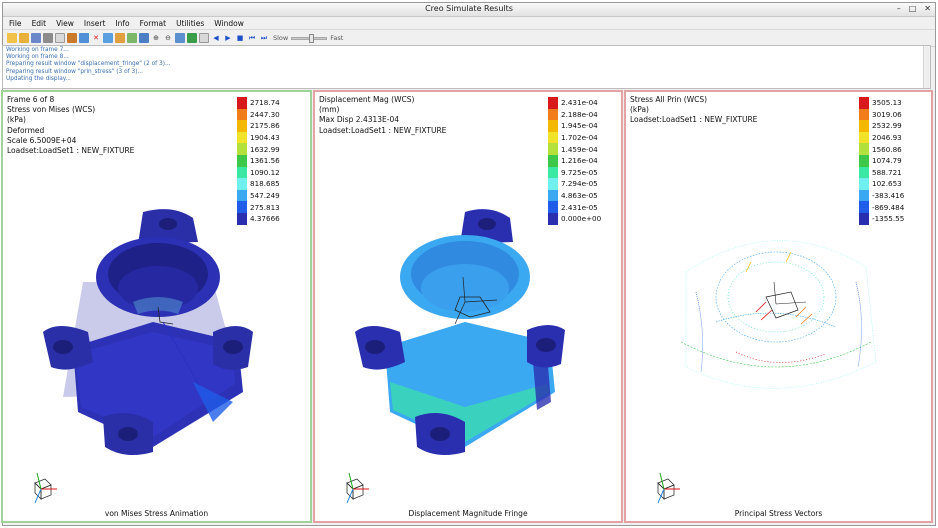  Describe the element at coordinates (51, 110) in the screenshot. I see `quantity-label: Stress von Mises (WCS)` at that location.